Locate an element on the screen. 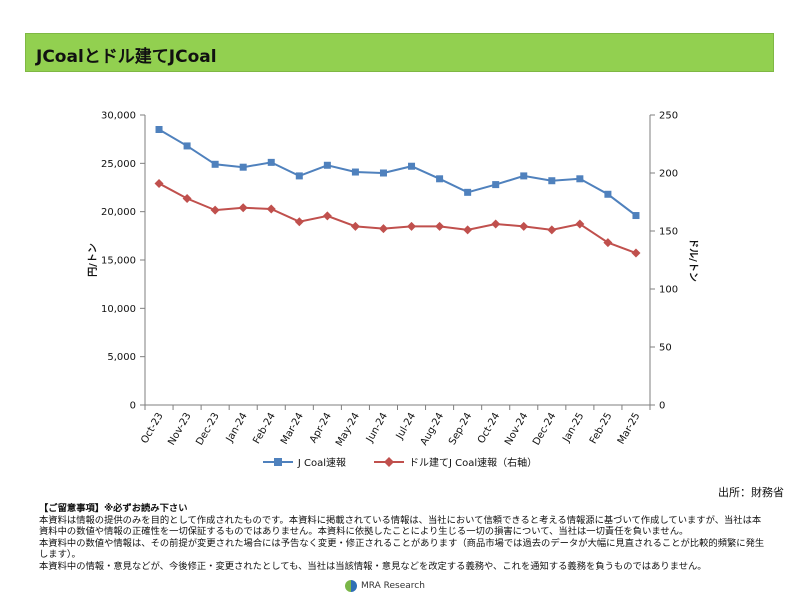 The width and height of the screenshot is (800, 600). y-tick-label-right: 200 is located at coordinates (668, 174).